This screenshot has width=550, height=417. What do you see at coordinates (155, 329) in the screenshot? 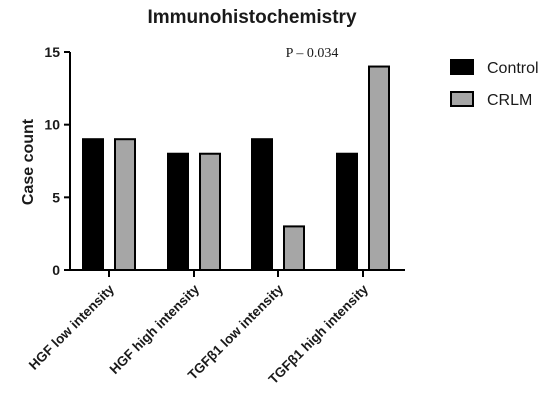
I see `x-tick-label: HGF high intensity` at bounding box center [155, 329].